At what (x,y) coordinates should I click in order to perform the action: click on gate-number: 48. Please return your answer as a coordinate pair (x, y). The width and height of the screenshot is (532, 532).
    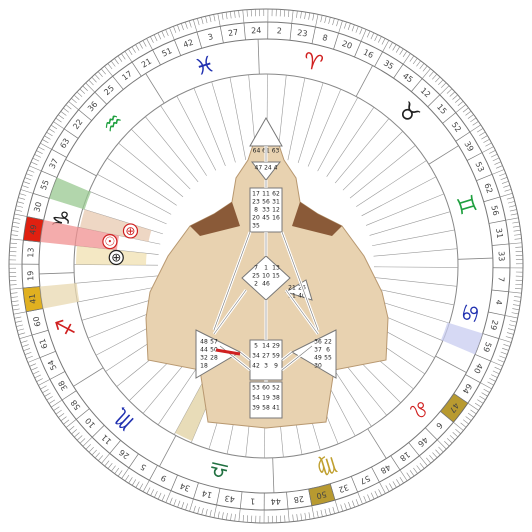
    Looking at the image, I should click on (385, 468).